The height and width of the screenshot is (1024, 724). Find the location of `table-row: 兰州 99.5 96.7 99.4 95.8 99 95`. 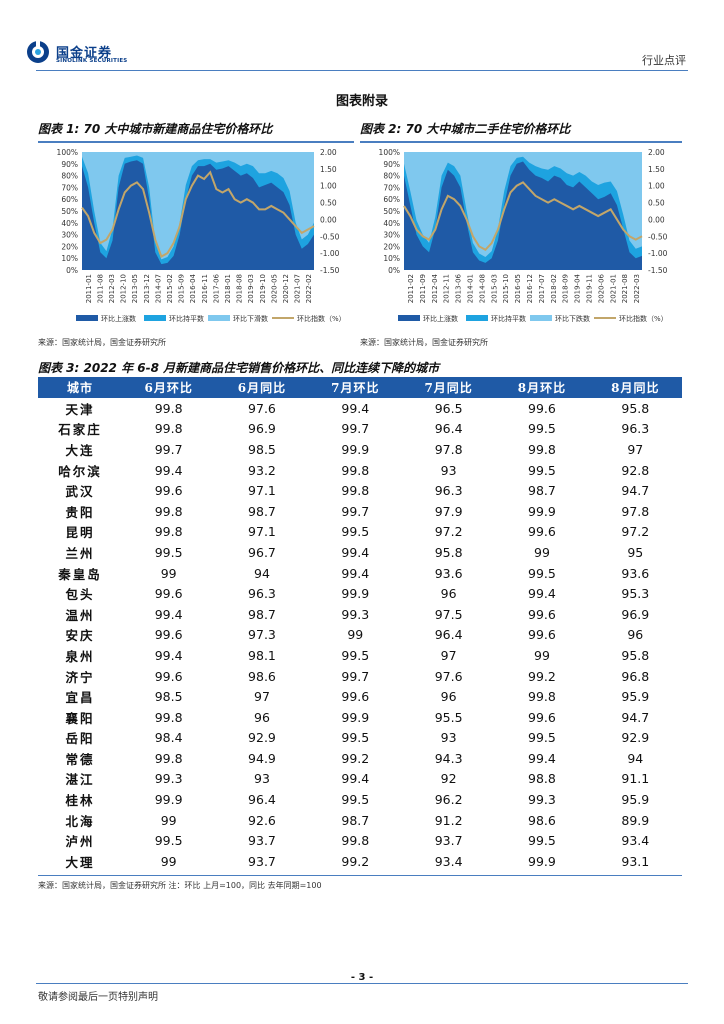

table-row: 兰州 99.5 96.7 99.4 95.8 99 95 is located at coordinates (360, 552).